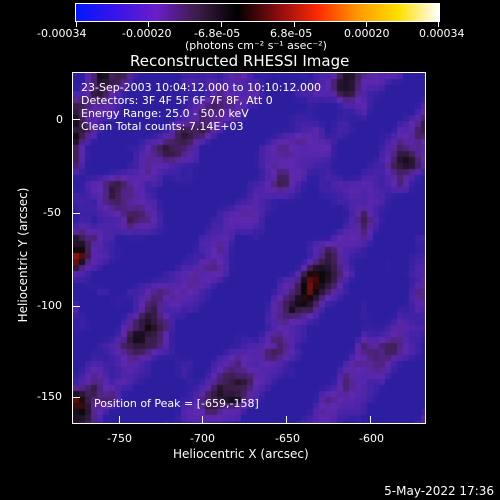  Describe the element at coordinates (165, 113) in the screenshot. I see `energy-range-text: Energy Range: 25.0 - 50.0 keV` at that location.